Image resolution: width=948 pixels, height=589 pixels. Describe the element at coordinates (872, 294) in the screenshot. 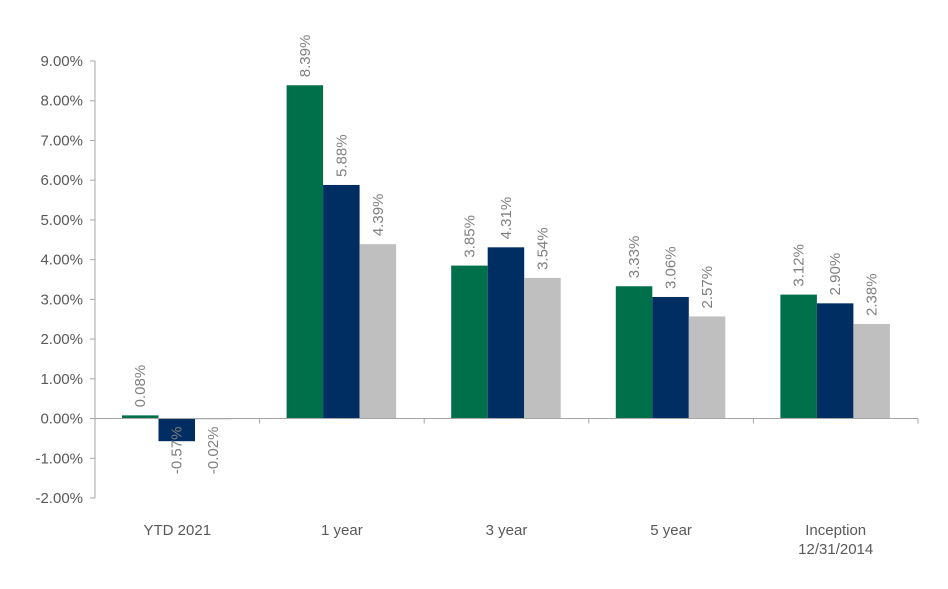

I see `data-label: 2.38%` at that location.